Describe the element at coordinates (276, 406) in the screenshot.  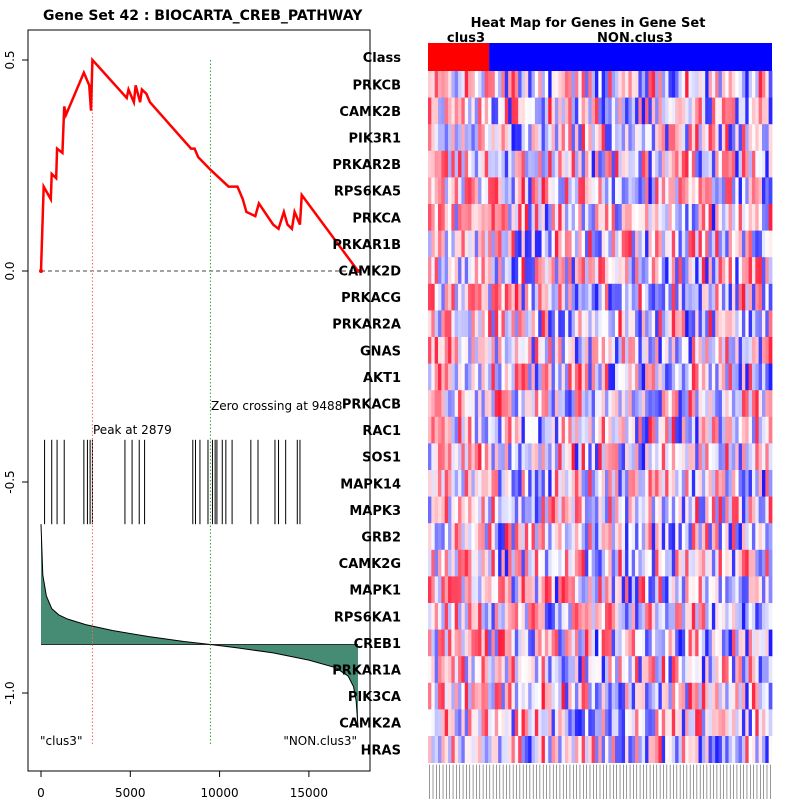
I see `zero-crossing-label: Zero crossing at 9488` at that location.